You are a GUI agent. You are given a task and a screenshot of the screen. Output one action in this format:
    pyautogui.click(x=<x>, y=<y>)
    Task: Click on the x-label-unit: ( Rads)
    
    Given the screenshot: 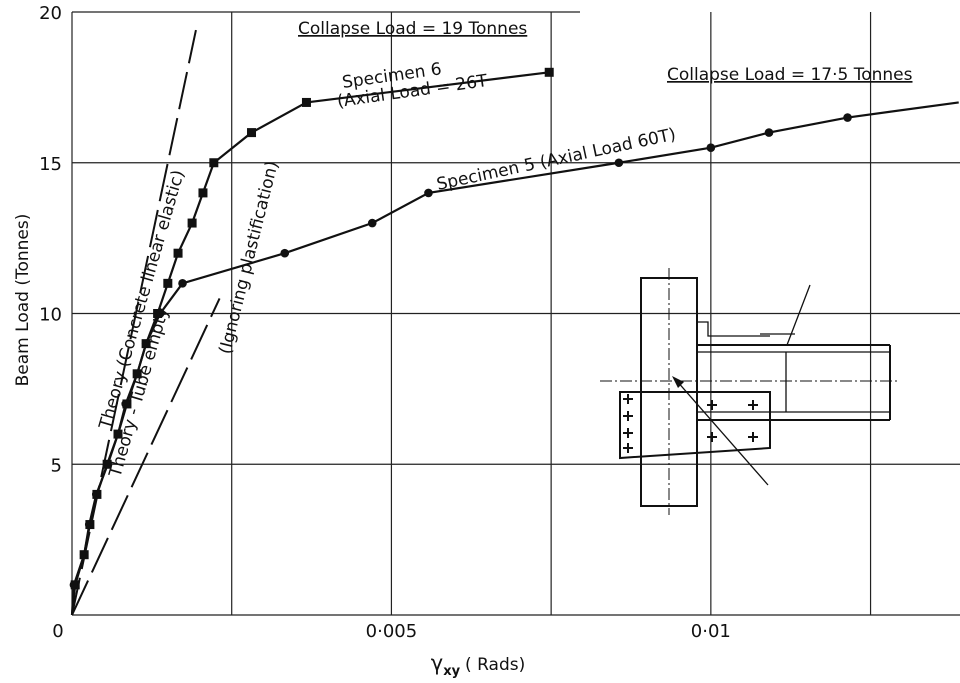 What is the action you would take?
    pyautogui.click(x=495, y=665)
    